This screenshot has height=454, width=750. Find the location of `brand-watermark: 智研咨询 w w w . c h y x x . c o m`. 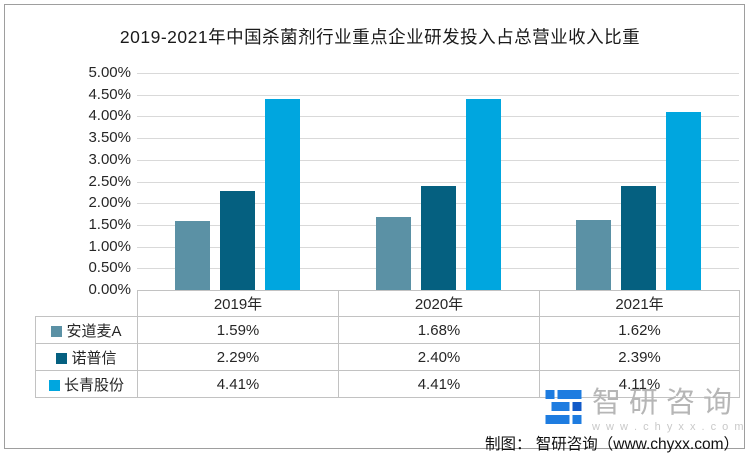

brand-watermark: 智研咨询 w w w . c h y x x . c o m is located at coordinates (645, 410).